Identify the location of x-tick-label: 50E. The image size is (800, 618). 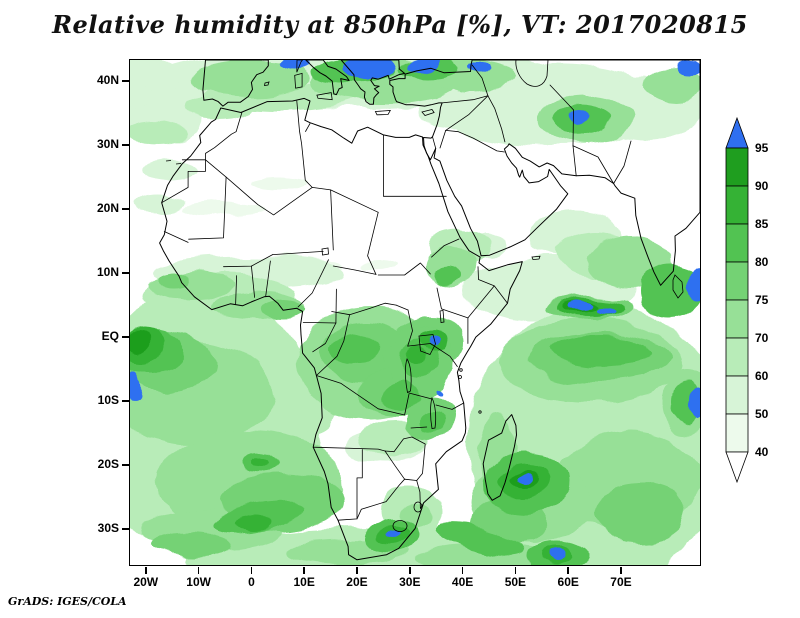
(515, 582).